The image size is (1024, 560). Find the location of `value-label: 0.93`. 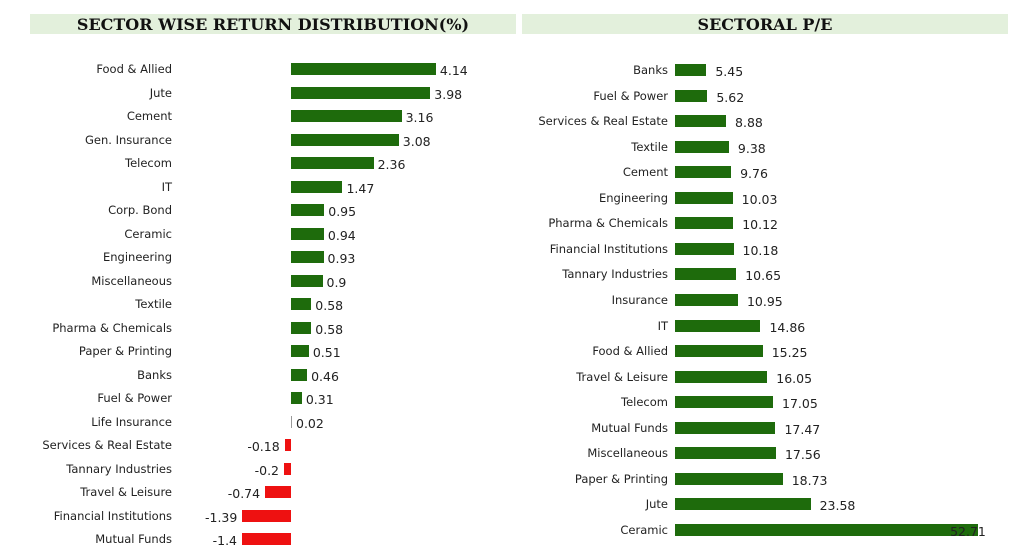

value-label: 0.93 is located at coordinates (341, 258).